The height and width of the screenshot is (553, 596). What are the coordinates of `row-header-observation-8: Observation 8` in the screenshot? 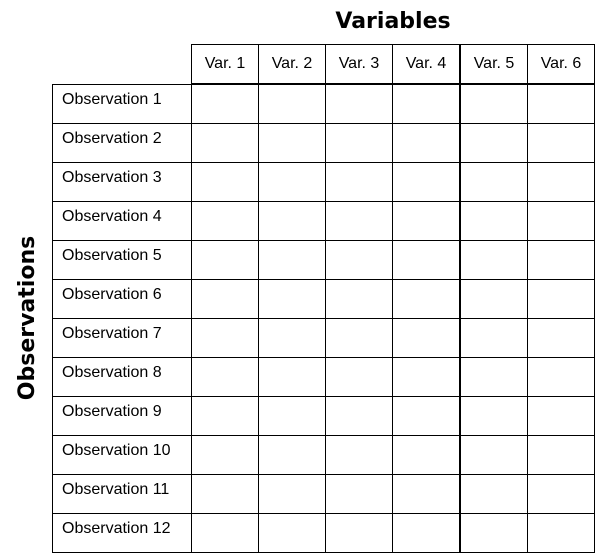 It's located at (122, 377).